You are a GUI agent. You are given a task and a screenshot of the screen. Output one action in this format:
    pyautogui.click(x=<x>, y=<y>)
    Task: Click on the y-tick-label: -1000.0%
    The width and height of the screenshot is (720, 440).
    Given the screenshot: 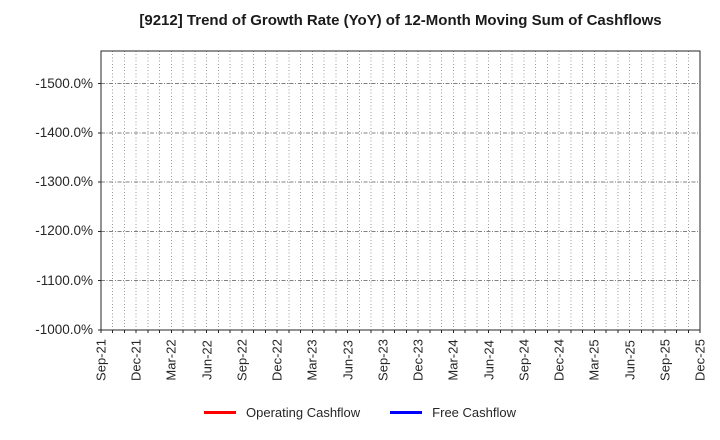 What is the action you would take?
    pyautogui.click(x=64, y=329)
    